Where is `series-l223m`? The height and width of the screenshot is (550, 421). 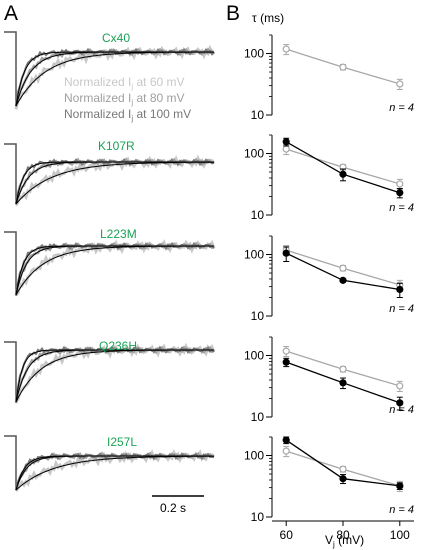 series-l223m is located at coordinates (343, 272).